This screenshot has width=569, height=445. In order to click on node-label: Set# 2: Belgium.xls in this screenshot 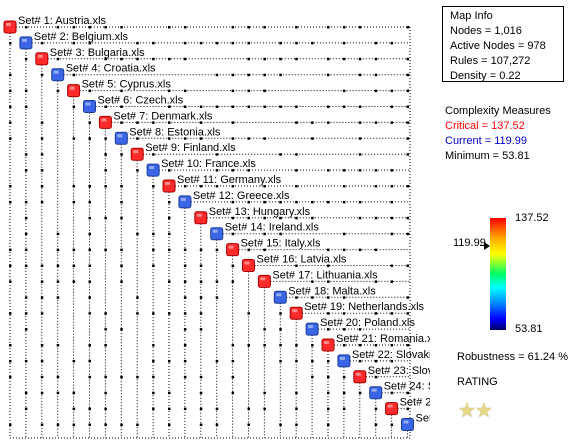, I will do `click(81, 37)`.